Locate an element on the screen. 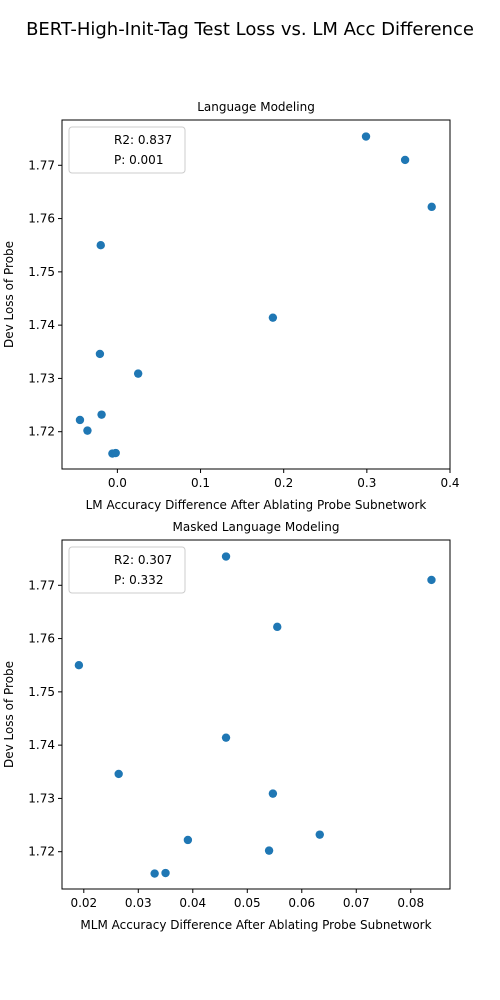 The width and height of the screenshot is (500, 1000). x-axis-ticks: 0.02 0.03 0.04 0.05 0.06 0.07 0.08 is located at coordinates (247, 899).